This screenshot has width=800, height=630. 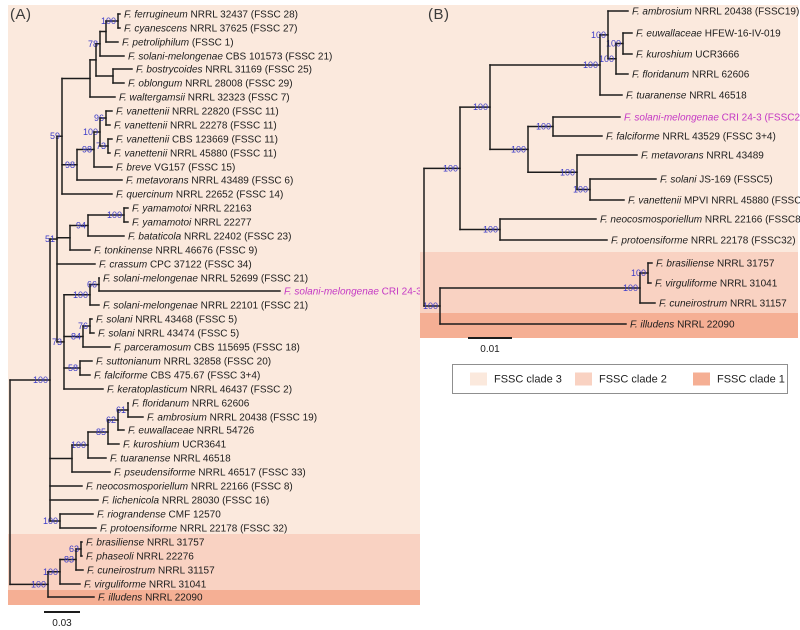 I want to click on tip-label: F. vanettenii NRRL 22820 (FSSC 11), so click(x=197, y=111).